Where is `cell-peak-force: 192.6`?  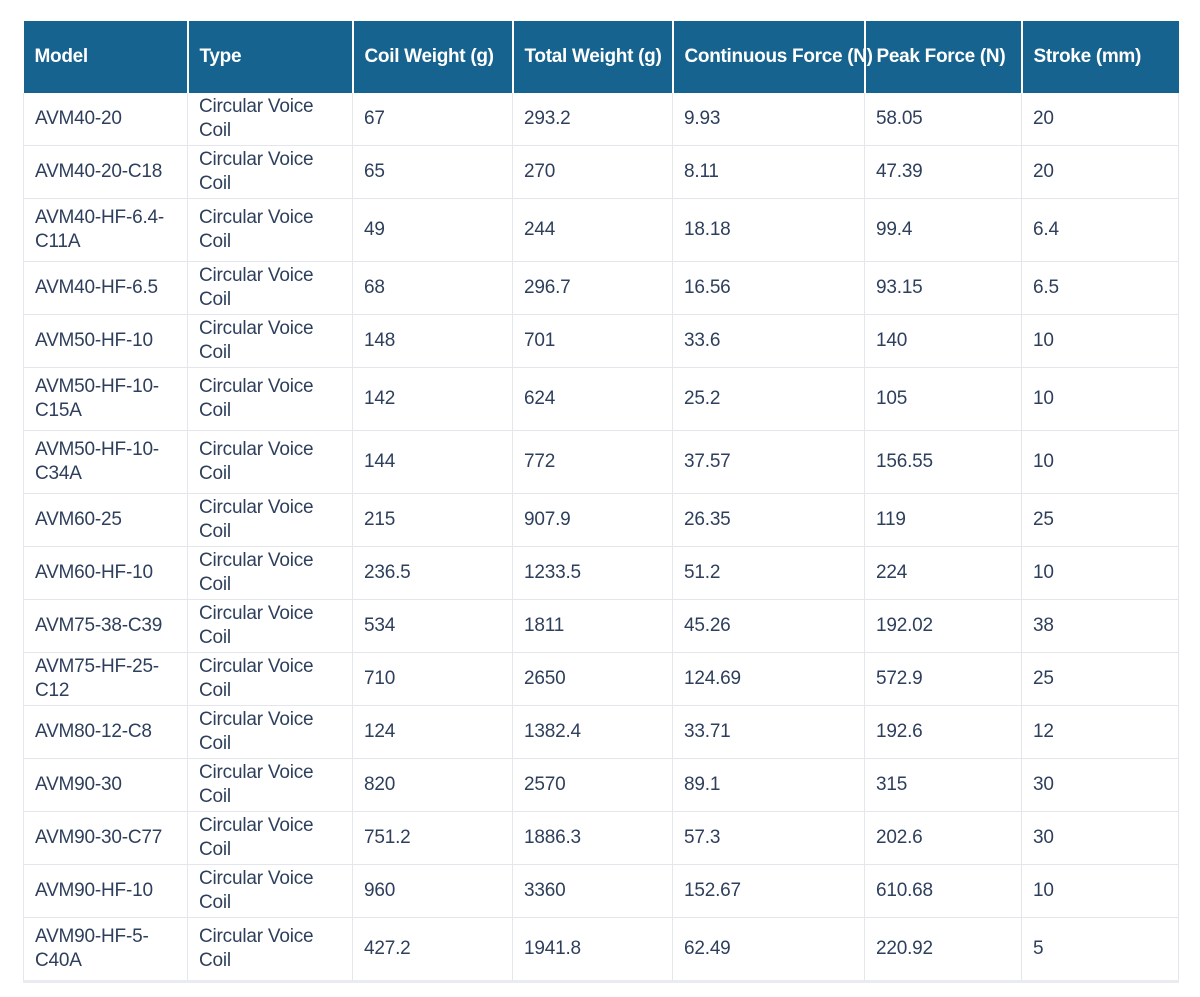
cell-peak-force: 192.6 is located at coordinates (943, 732).